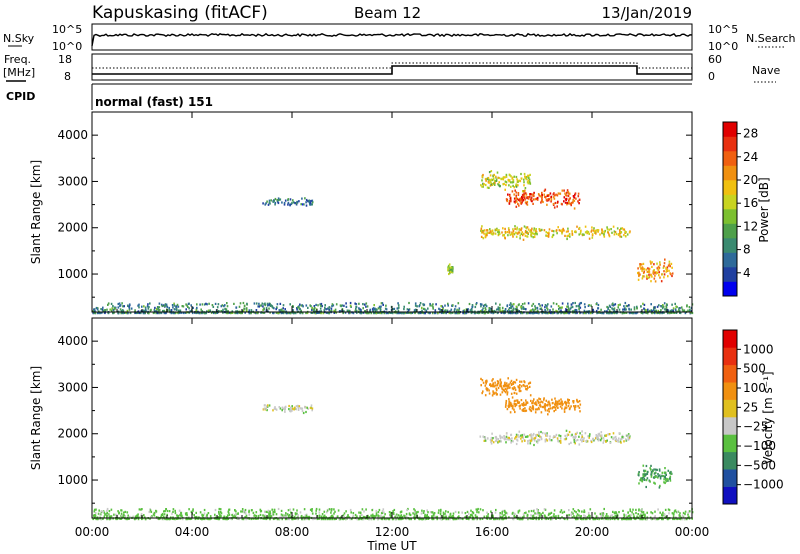 The height and width of the screenshot is (554, 800). I want to click on station-title: Kapuskasing (fitACF), so click(180, 13).